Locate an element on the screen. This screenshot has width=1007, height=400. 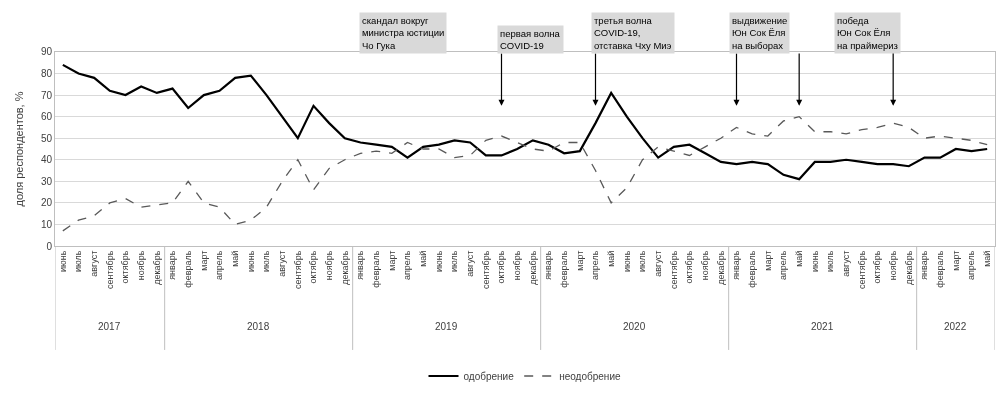
y-axis-title: доля респондентов, % is located at coordinates (18, 149).